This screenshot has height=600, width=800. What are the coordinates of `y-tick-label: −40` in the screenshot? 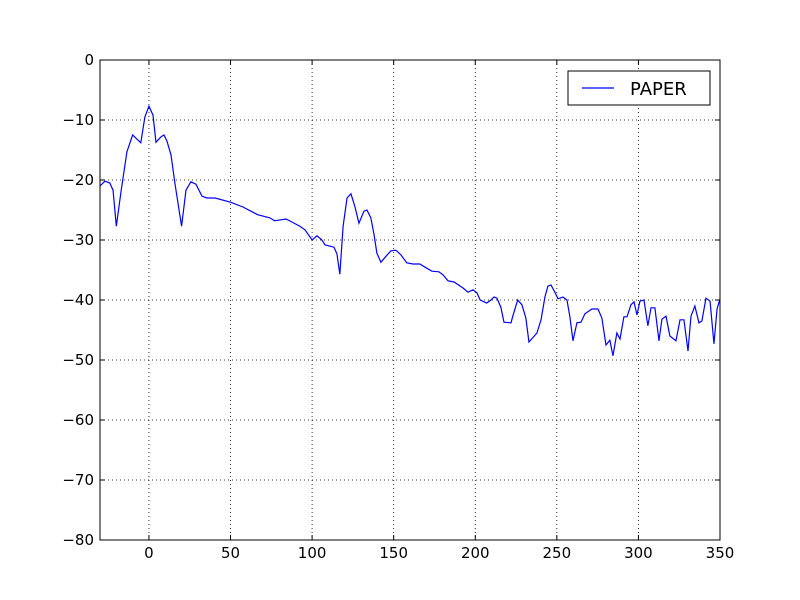 It's located at (78, 300).